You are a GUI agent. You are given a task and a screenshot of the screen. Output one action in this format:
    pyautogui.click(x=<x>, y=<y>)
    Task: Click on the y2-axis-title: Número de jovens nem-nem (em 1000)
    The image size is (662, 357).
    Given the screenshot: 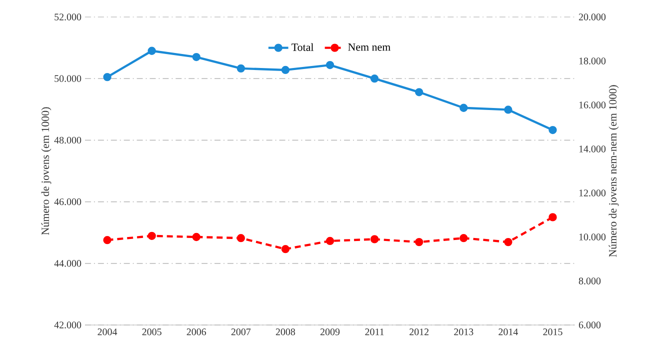 What is the action you would take?
    pyautogui.click(x=613, y=171)
    